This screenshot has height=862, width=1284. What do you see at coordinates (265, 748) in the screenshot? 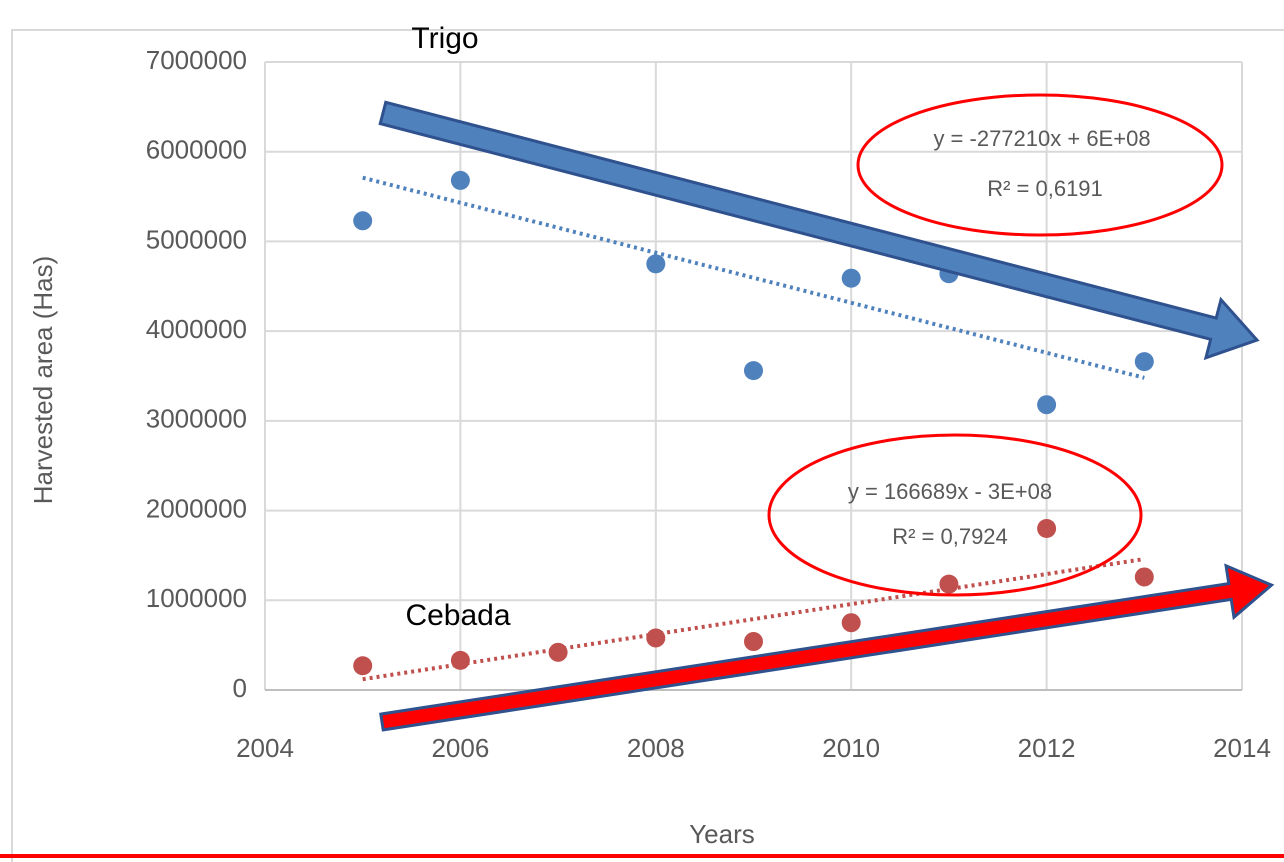
I see `x-tick-label: 2004` at bounding box center [265, 748].